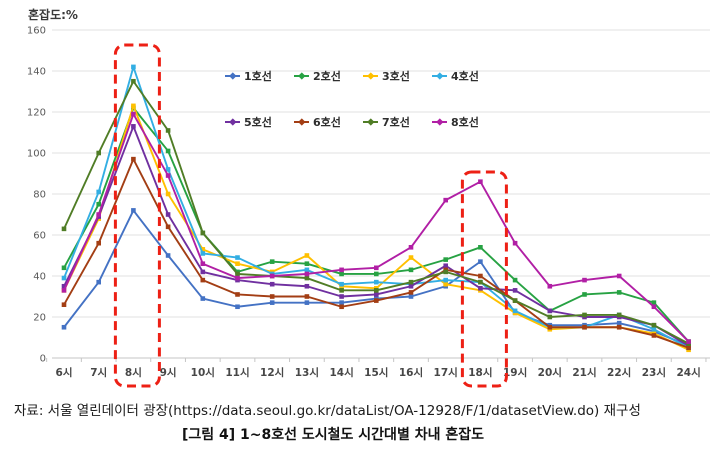 The image size is (720, 451). I want to click on svg-text: 14시, so click(341, 373).